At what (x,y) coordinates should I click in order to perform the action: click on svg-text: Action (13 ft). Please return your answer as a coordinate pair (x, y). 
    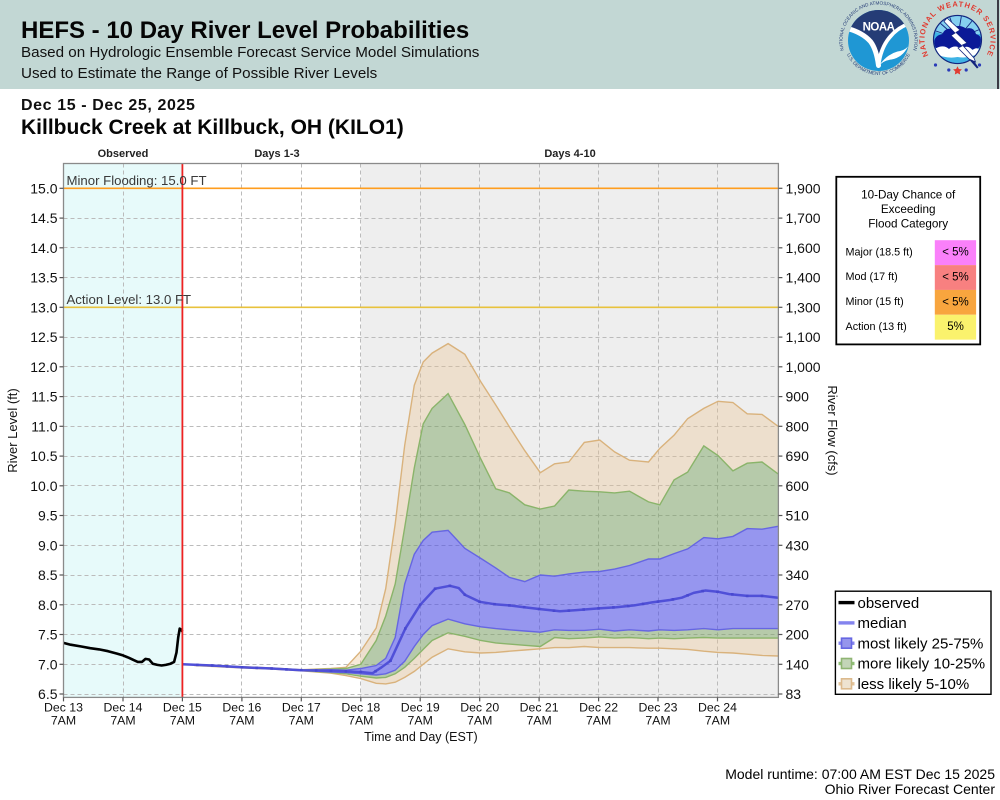
    Looking at the image, I should click on (876, 327).